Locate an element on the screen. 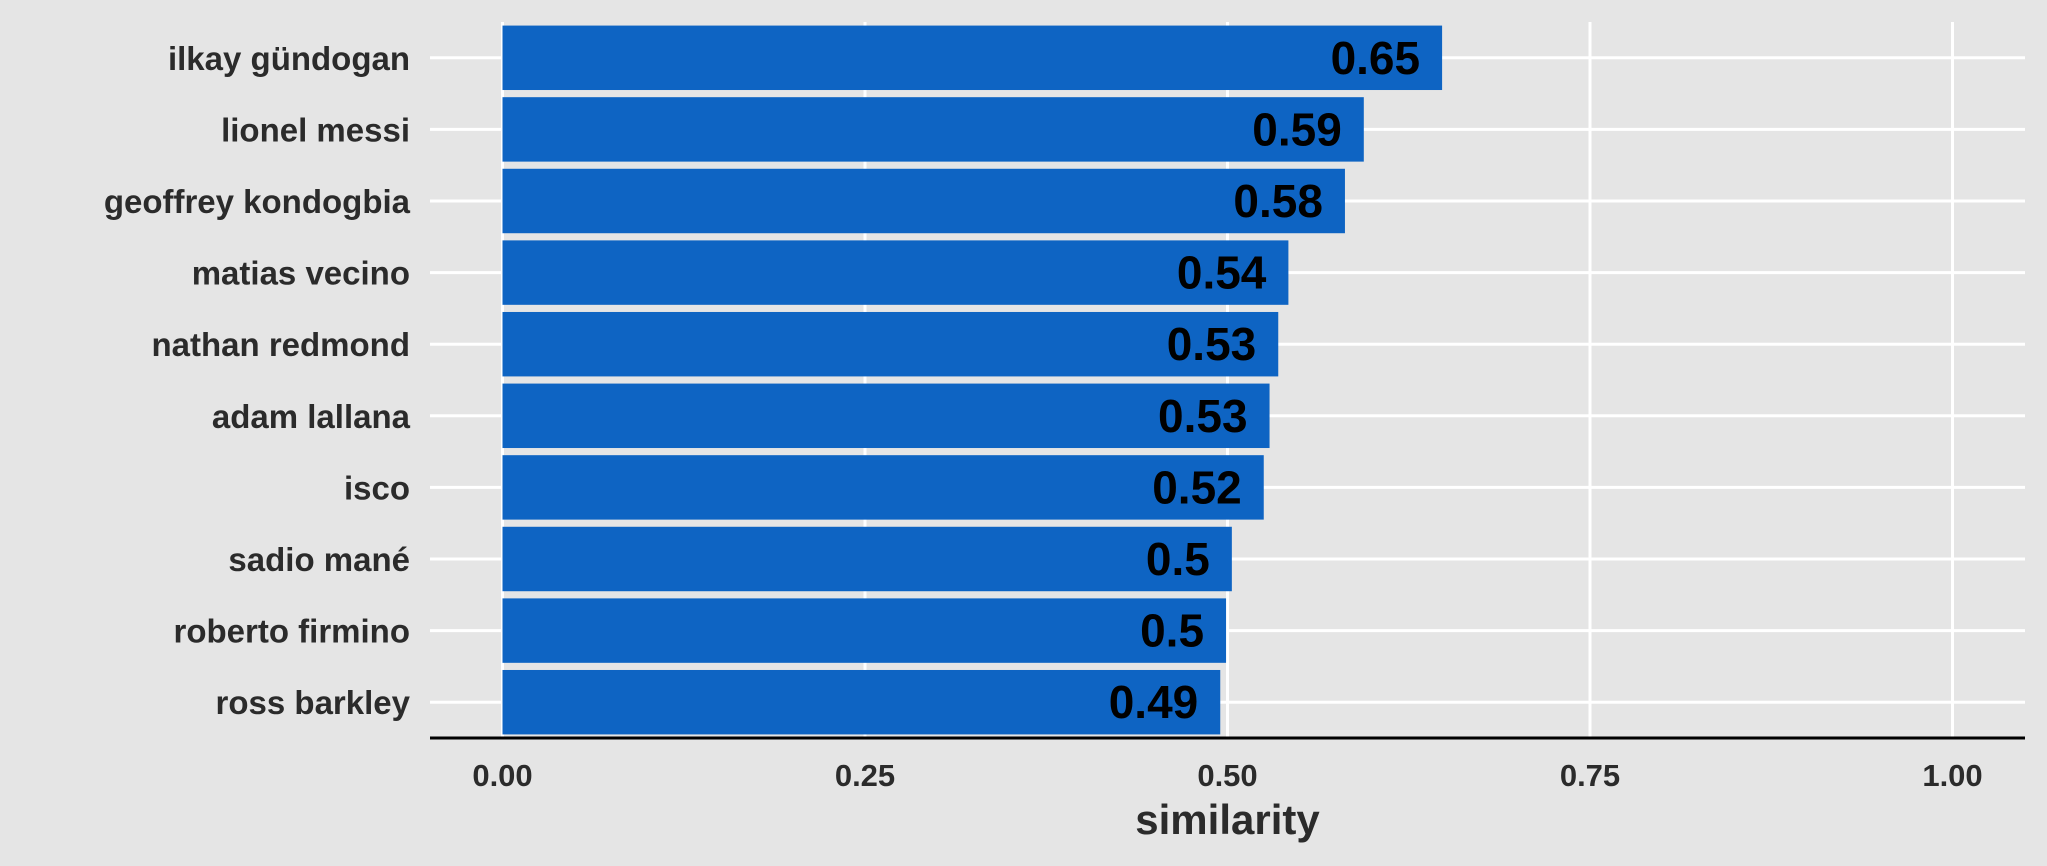 The image size is (2047, 866). value-label: 0.49 is located at coordinates (1154, 702).